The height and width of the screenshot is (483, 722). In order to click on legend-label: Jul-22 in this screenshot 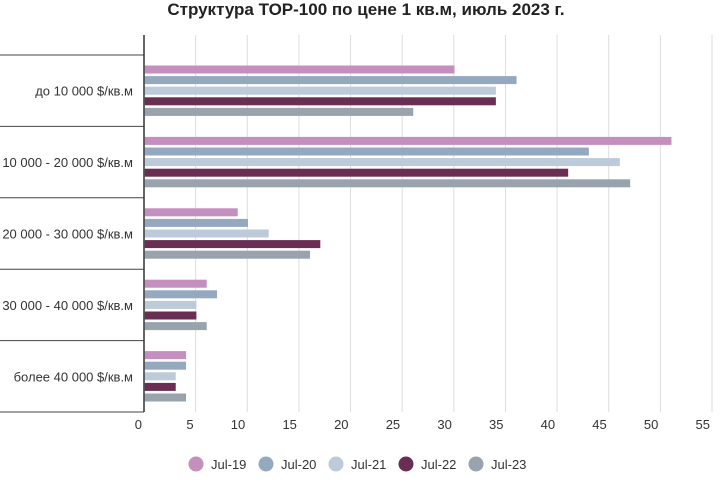, I will do `click(438, 464)`.